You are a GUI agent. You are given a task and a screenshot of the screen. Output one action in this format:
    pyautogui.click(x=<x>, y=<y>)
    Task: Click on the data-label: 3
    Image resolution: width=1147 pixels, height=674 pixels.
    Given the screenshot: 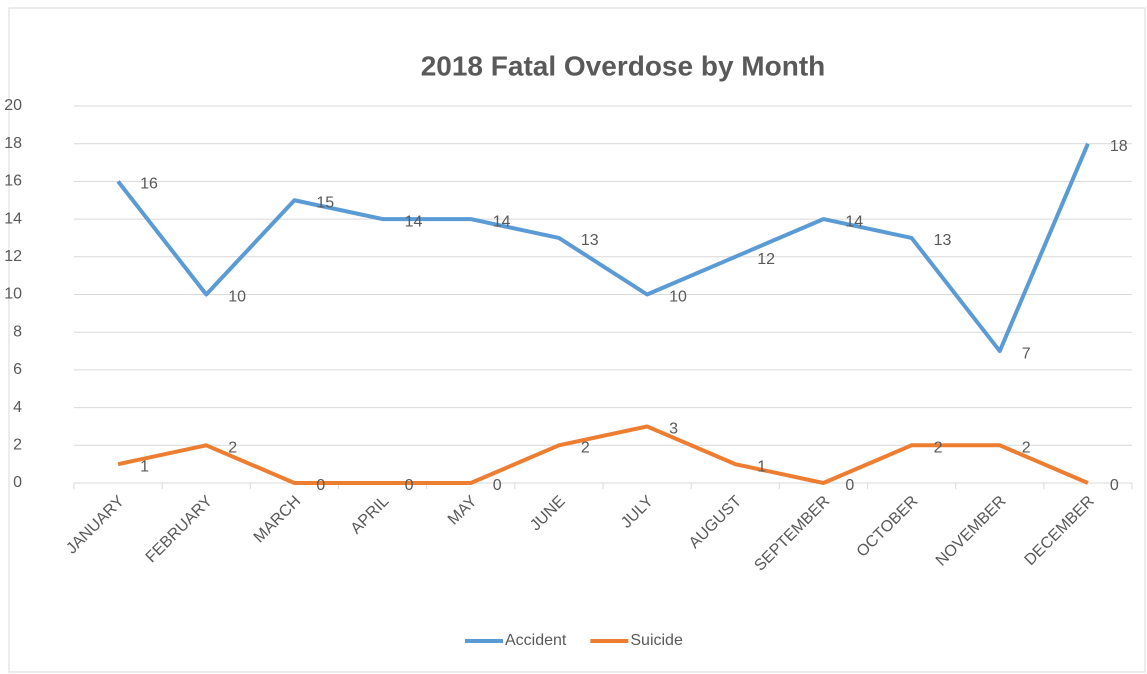 What is the action you would take?
    pyautogui.click(x=673, y=429)
    